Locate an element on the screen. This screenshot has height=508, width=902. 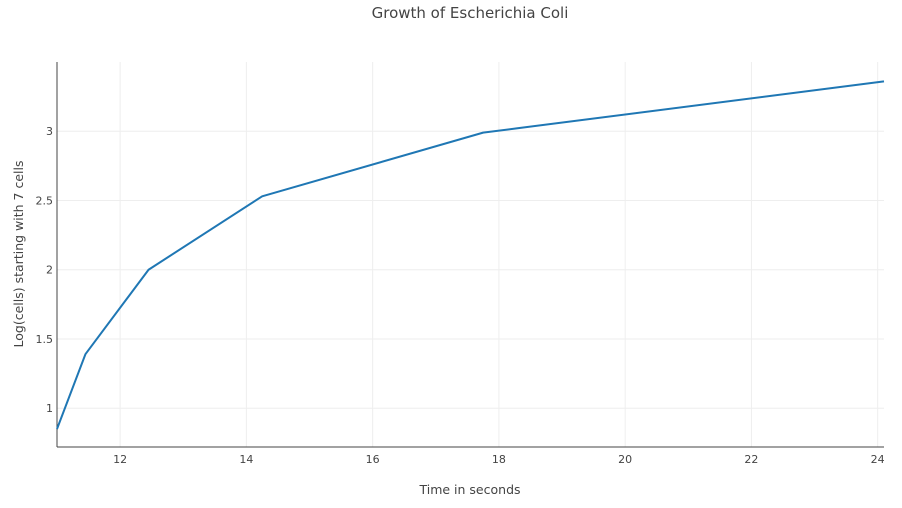
x-tick-labels: 12 14 16 18 20 22 24 is located at coordinates (499, 459).